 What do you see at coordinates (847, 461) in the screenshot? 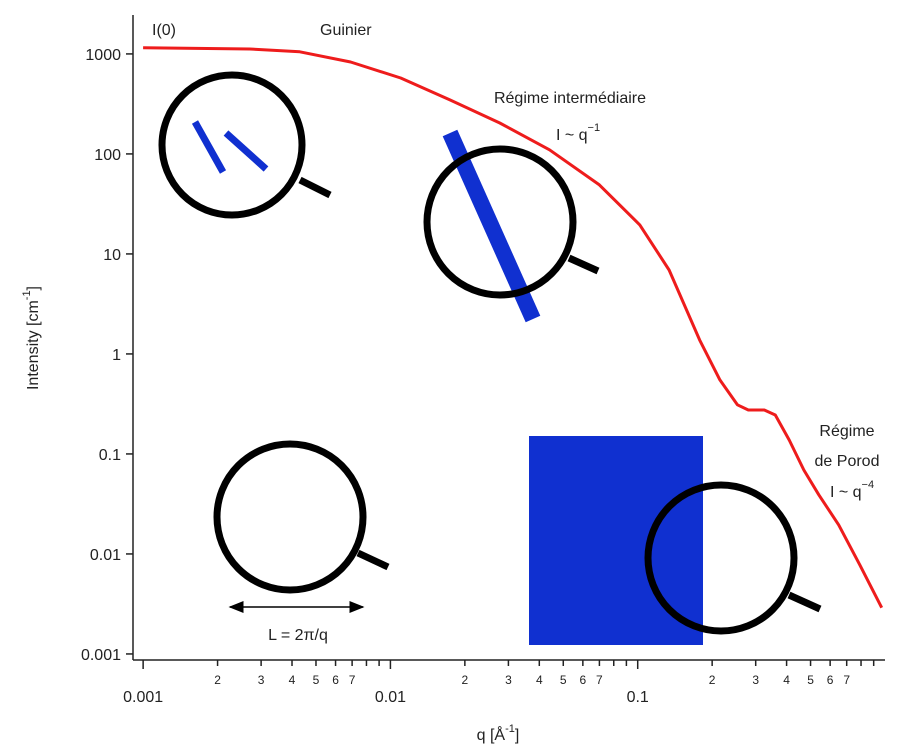
I see `annotation: de Porod` at bounding box center [847, 461].